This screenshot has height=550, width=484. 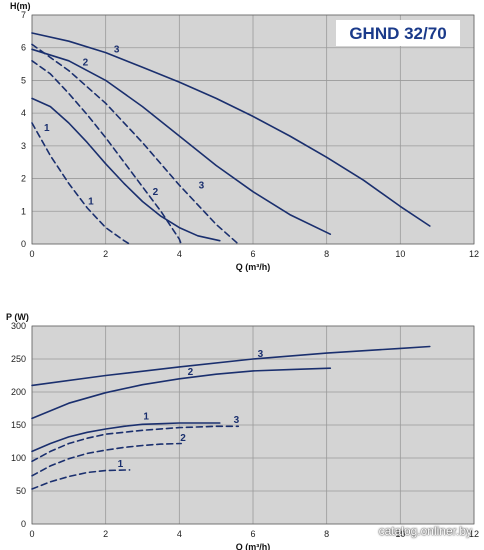 What do you see at coordinates (18, 326) in the screenshot?
I see `y-tick-label: 300` at bounding box center [18, 326].